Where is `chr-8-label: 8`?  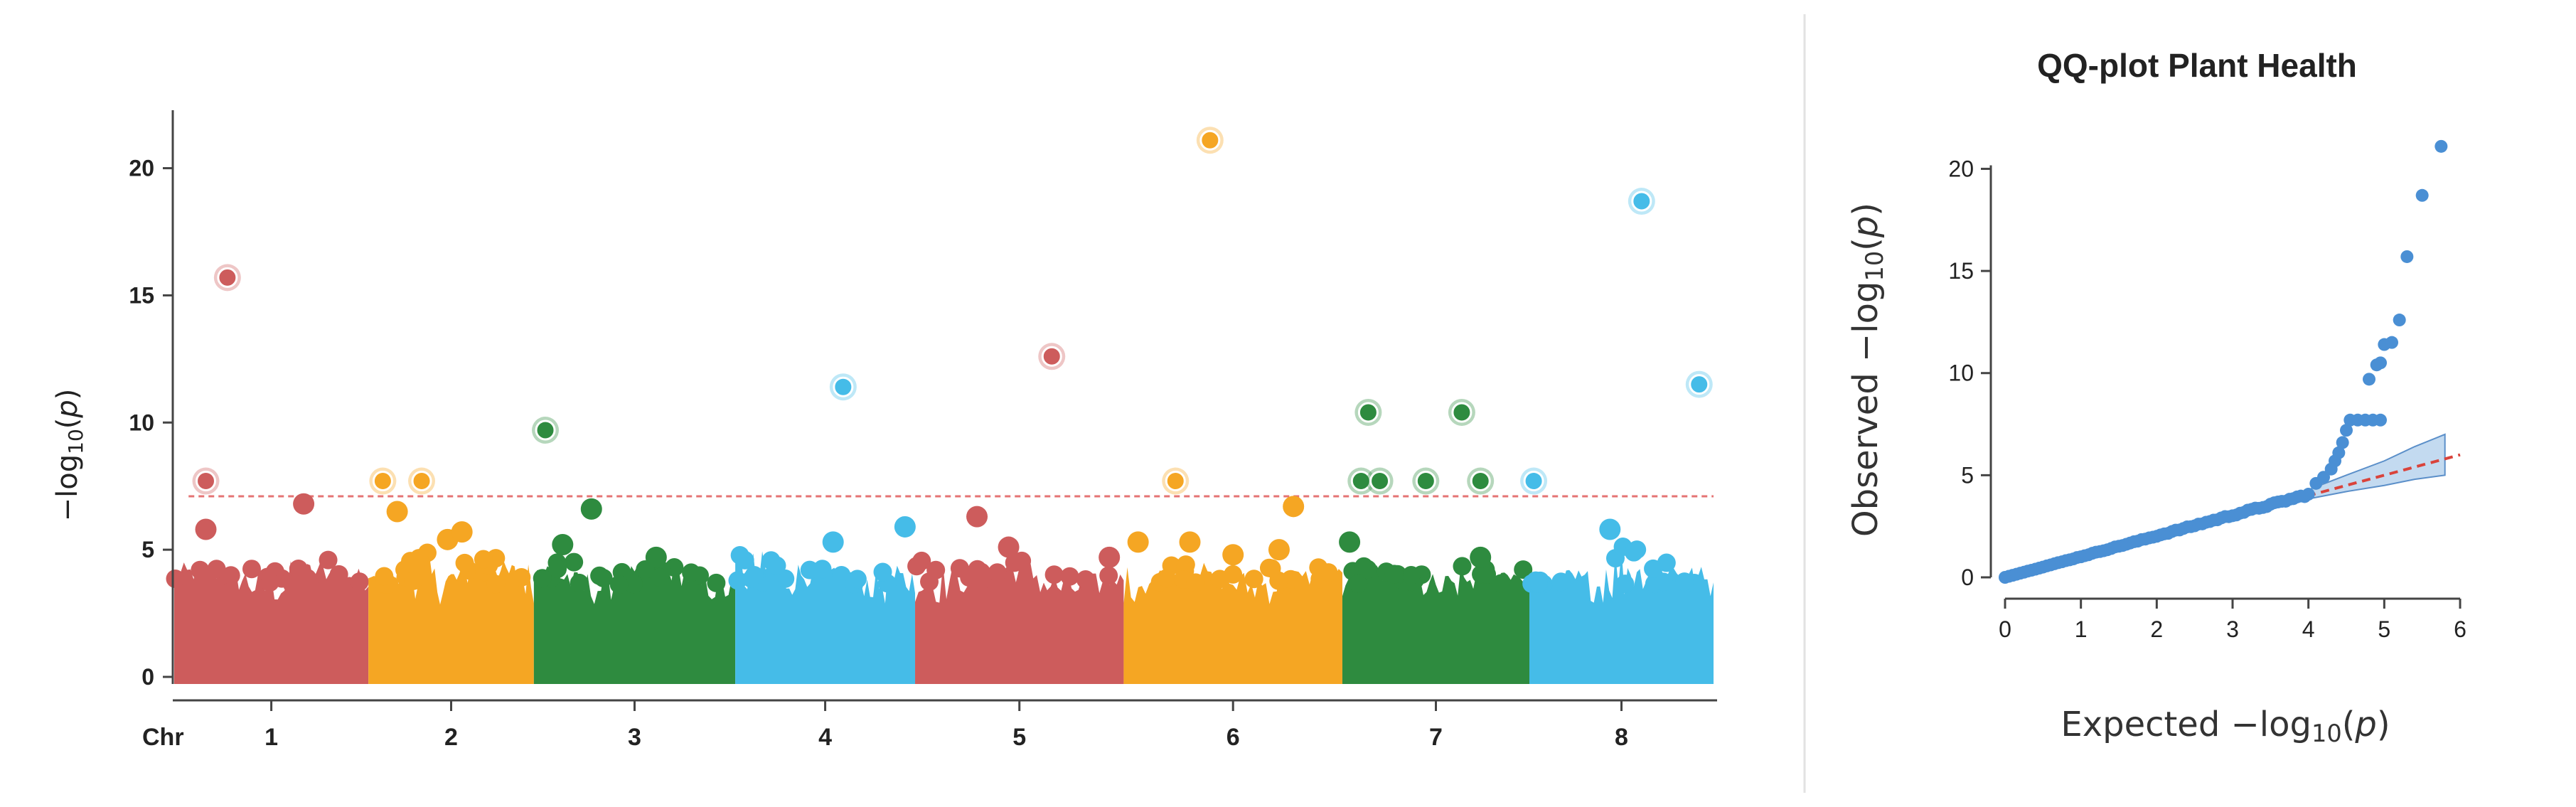
chr-8-label: 8 is located at coordinates (1622, 737).